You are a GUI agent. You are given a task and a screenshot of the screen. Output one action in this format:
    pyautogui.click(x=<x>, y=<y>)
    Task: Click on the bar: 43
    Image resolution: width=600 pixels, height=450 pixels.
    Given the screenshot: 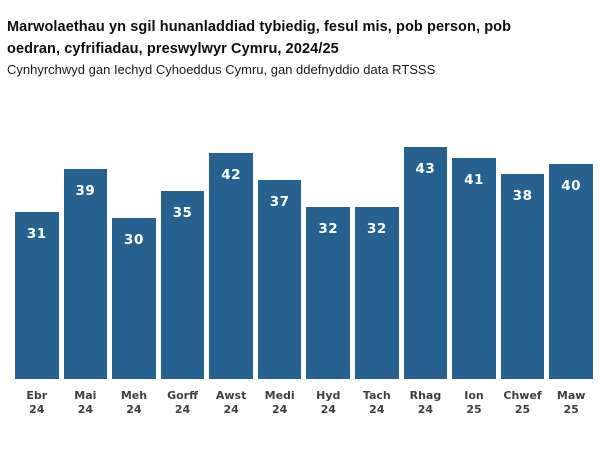 What is the action you would take?
    pyautogui.click(x=425, y=263)
    